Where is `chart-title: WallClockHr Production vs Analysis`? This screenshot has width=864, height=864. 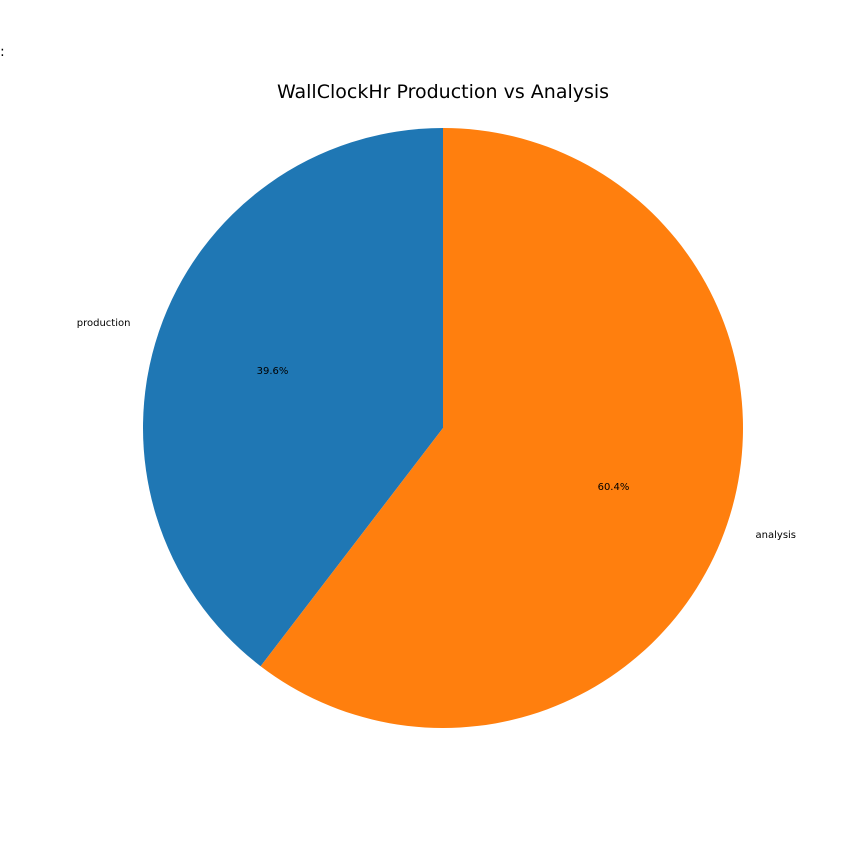 chart-title: WallClockHr Production vs Analysis is located at coordinates (443, 92).